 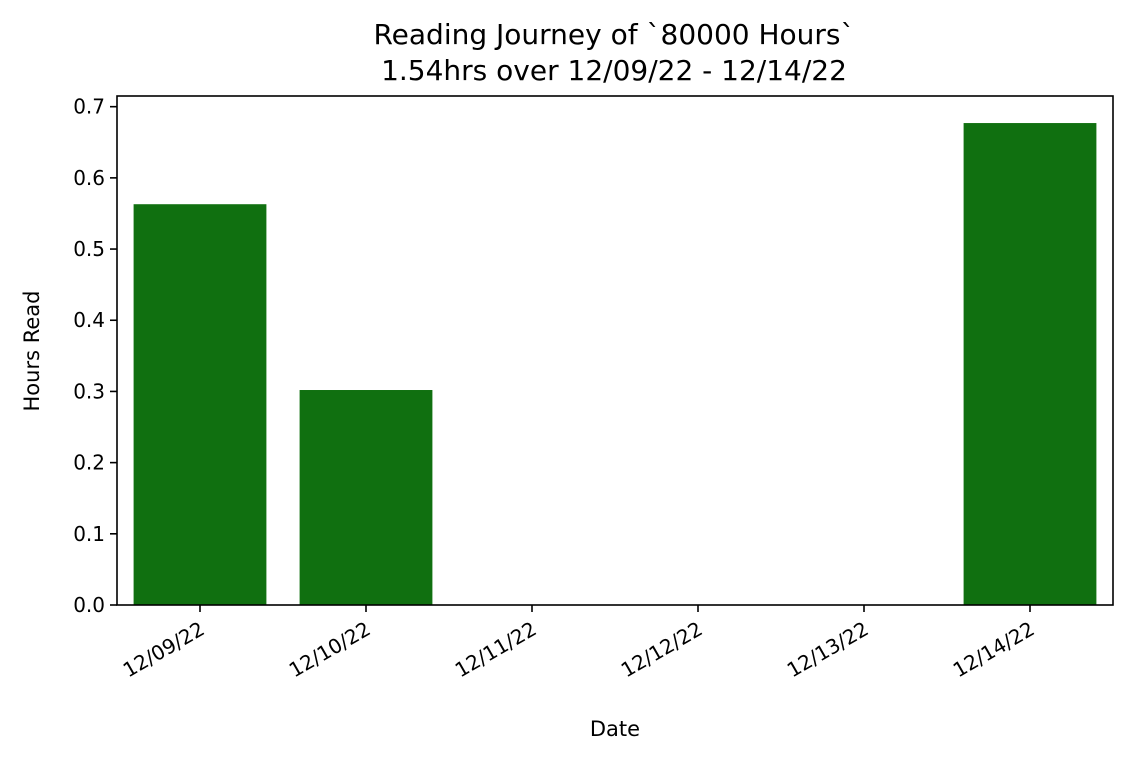 I want to click on chart-subtitle: 1.54hrs over 12/09/22 - 12/14/22, so click(x=614, y=70).